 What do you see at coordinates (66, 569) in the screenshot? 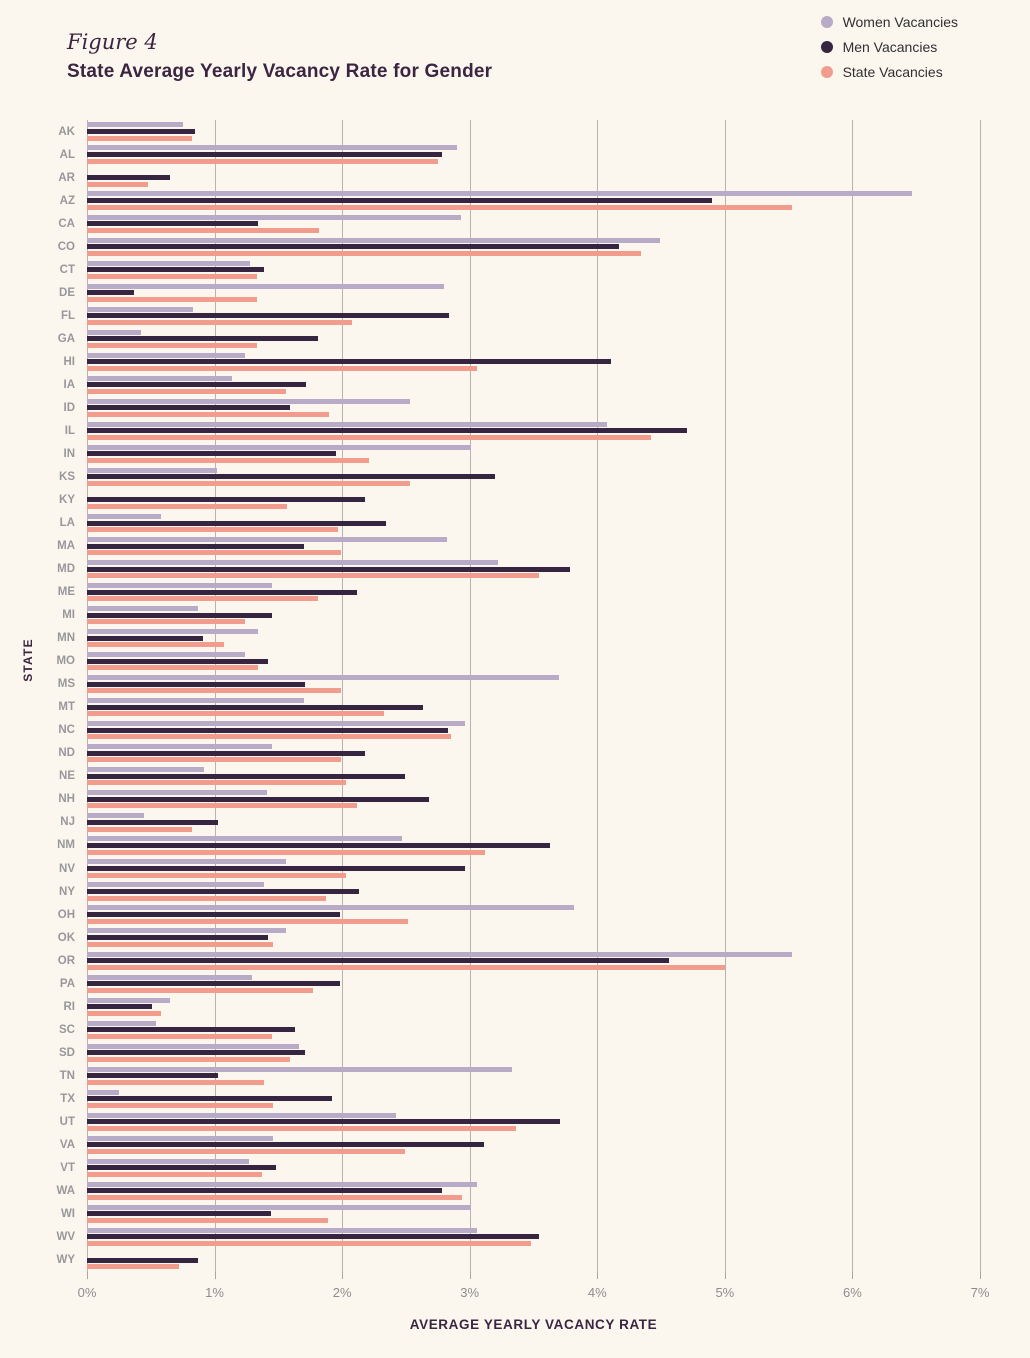
I see `state-label: MD` at bounding box center [66, 569].